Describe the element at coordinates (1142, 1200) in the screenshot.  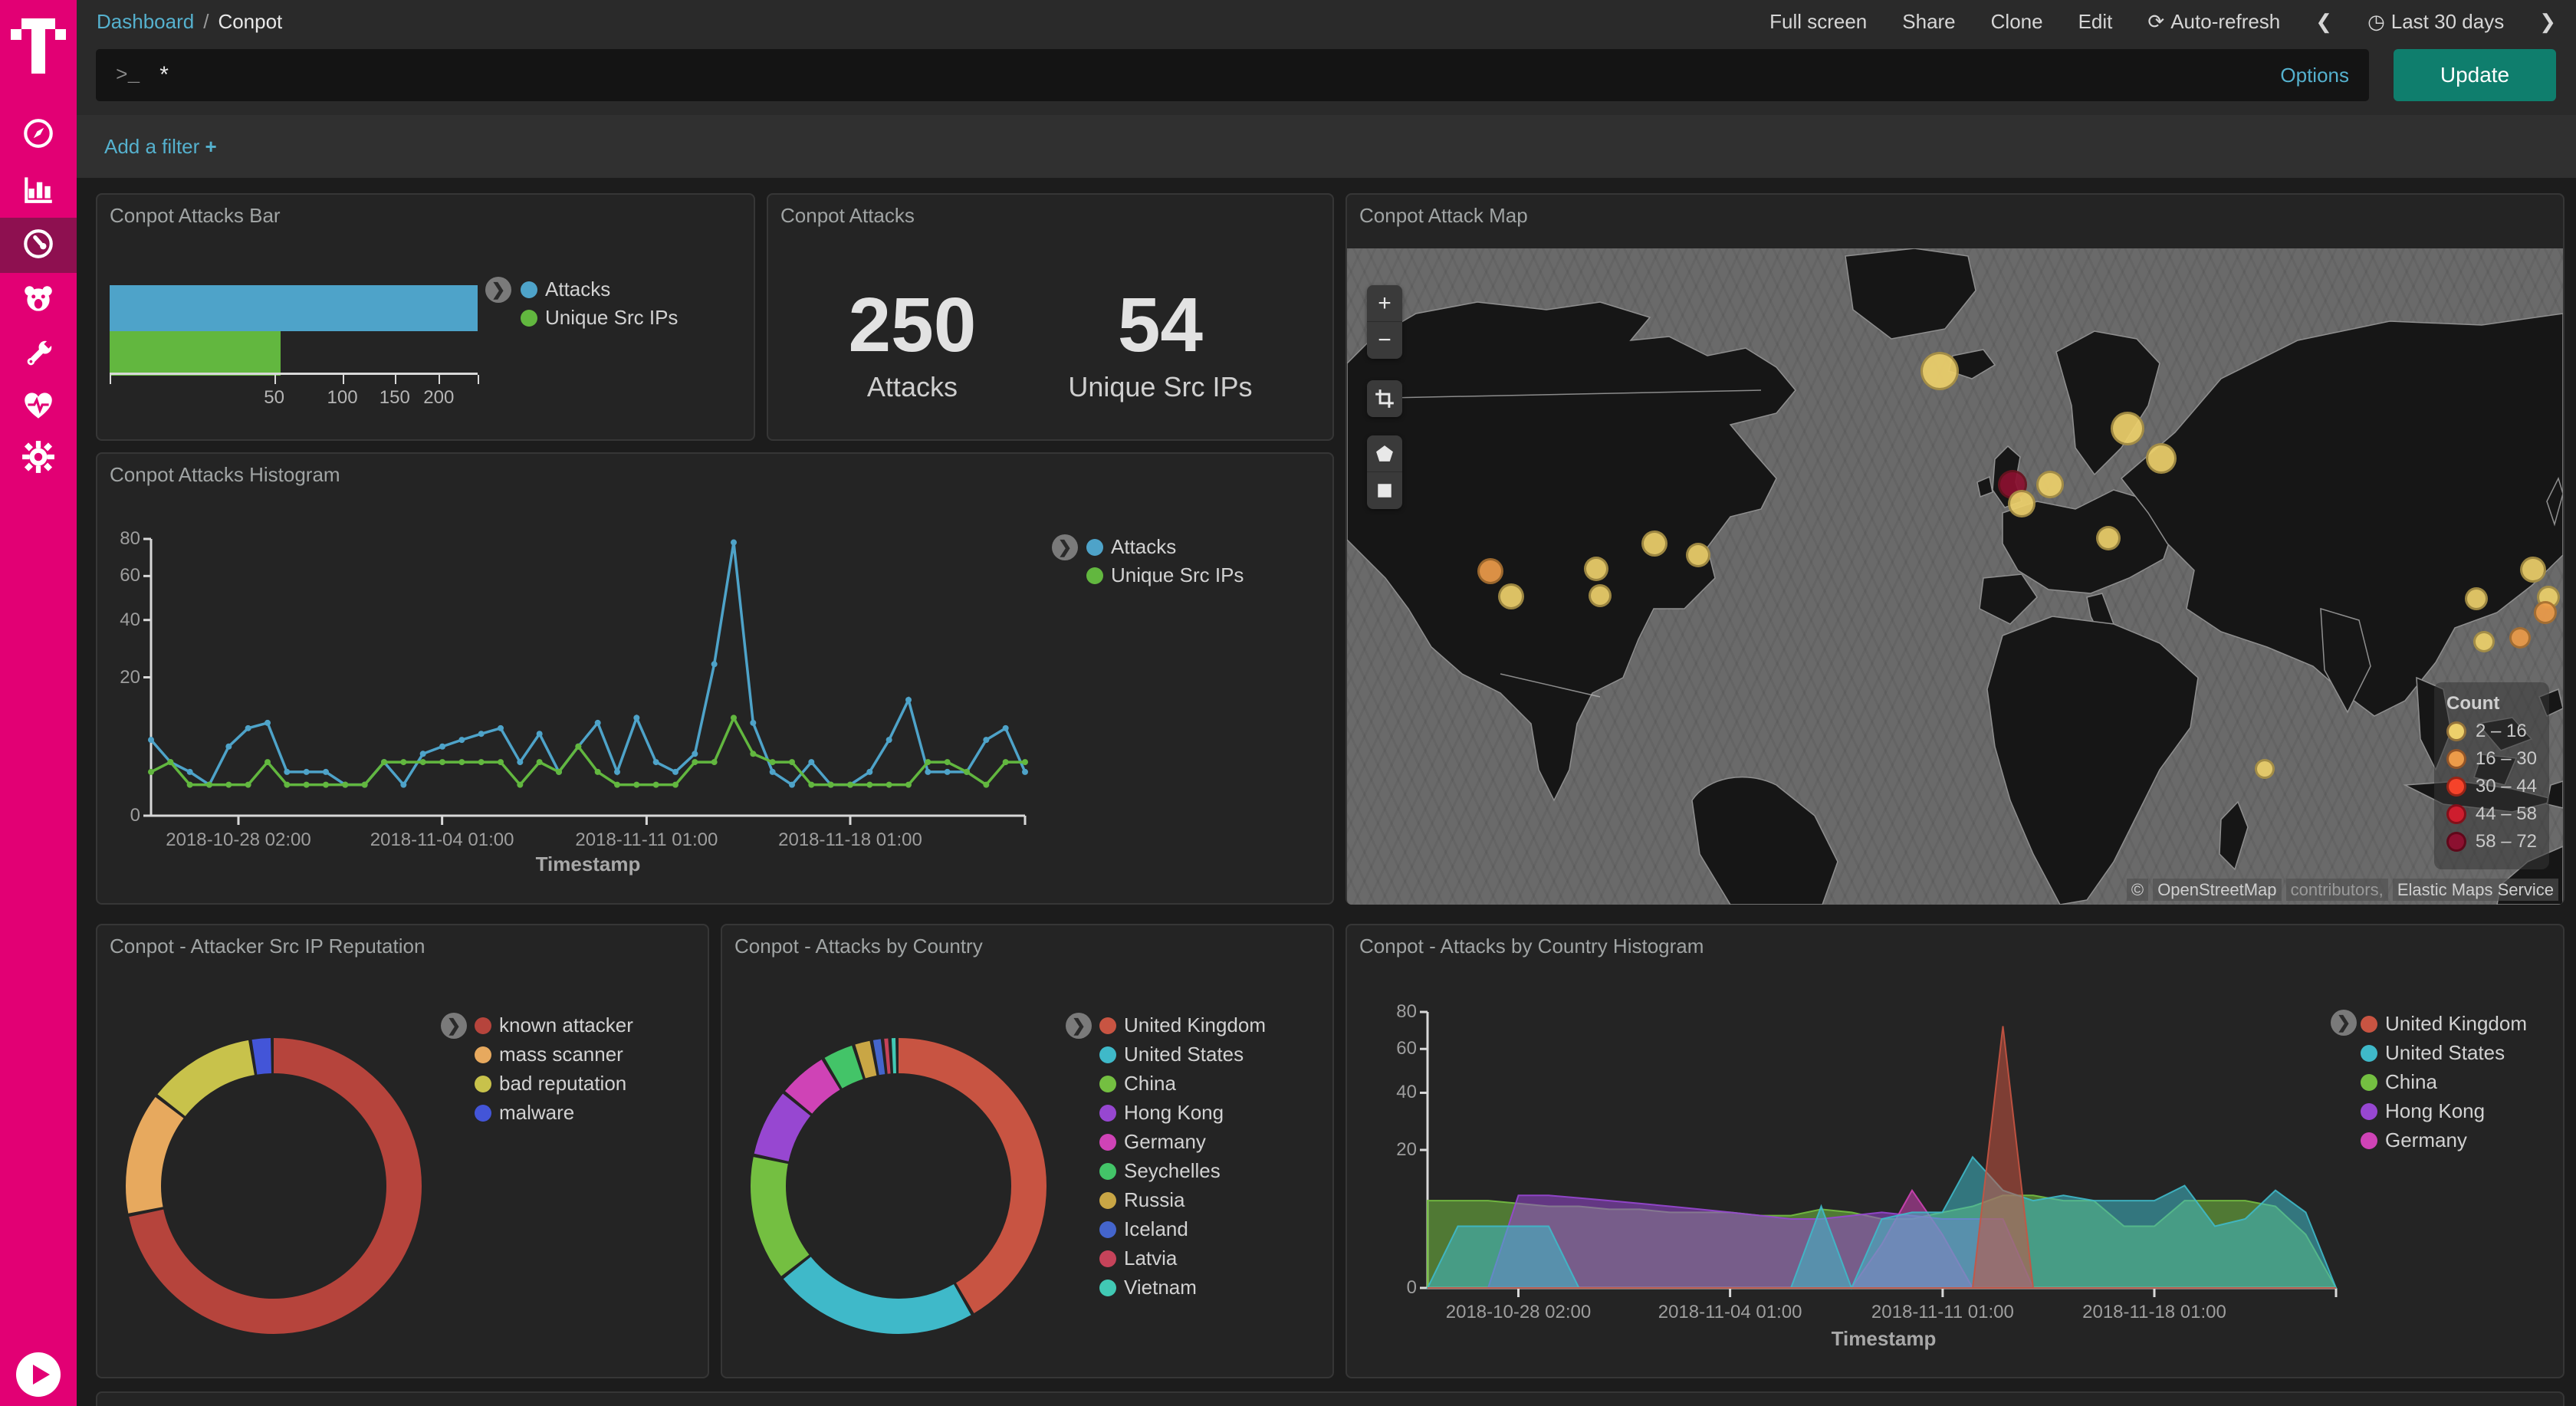
I see `legend-item-Russia: Russia` at that location.